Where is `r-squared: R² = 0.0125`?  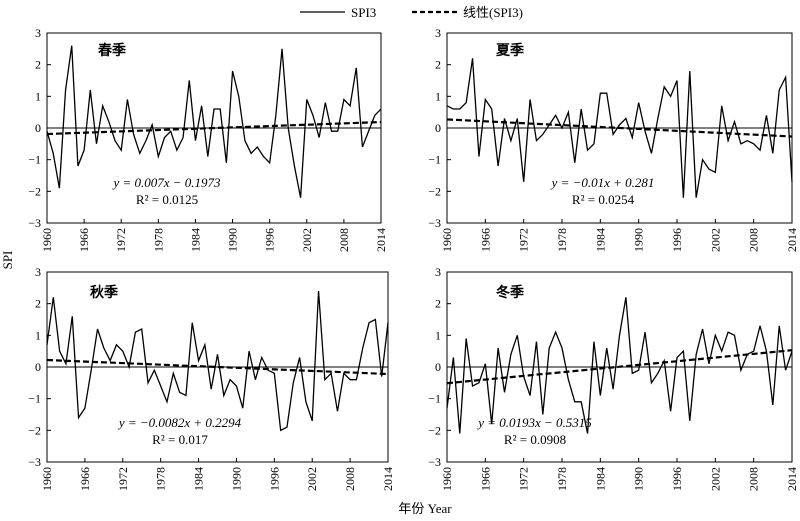 r-squared: R² = 0.0125 is located at coordinates (167, 199).